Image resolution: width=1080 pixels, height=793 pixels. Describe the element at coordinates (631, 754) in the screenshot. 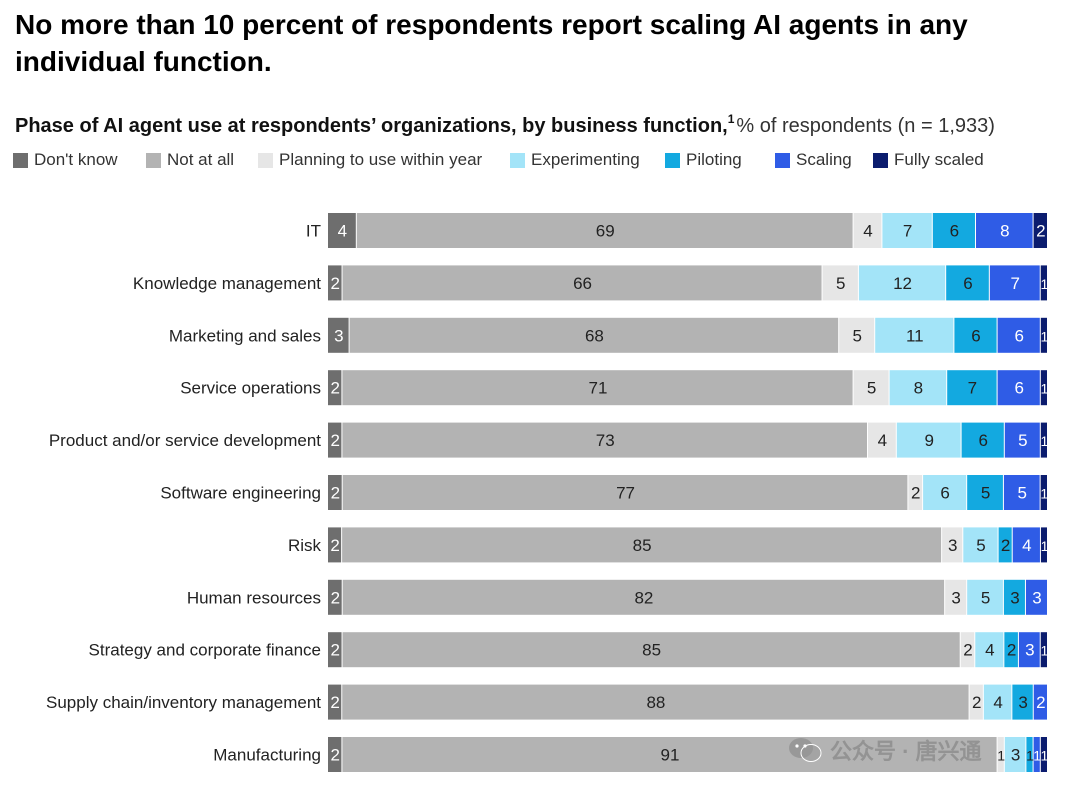

I see `bar-row: Manufacturing 2 91 1 3 1 1 1` at that location.